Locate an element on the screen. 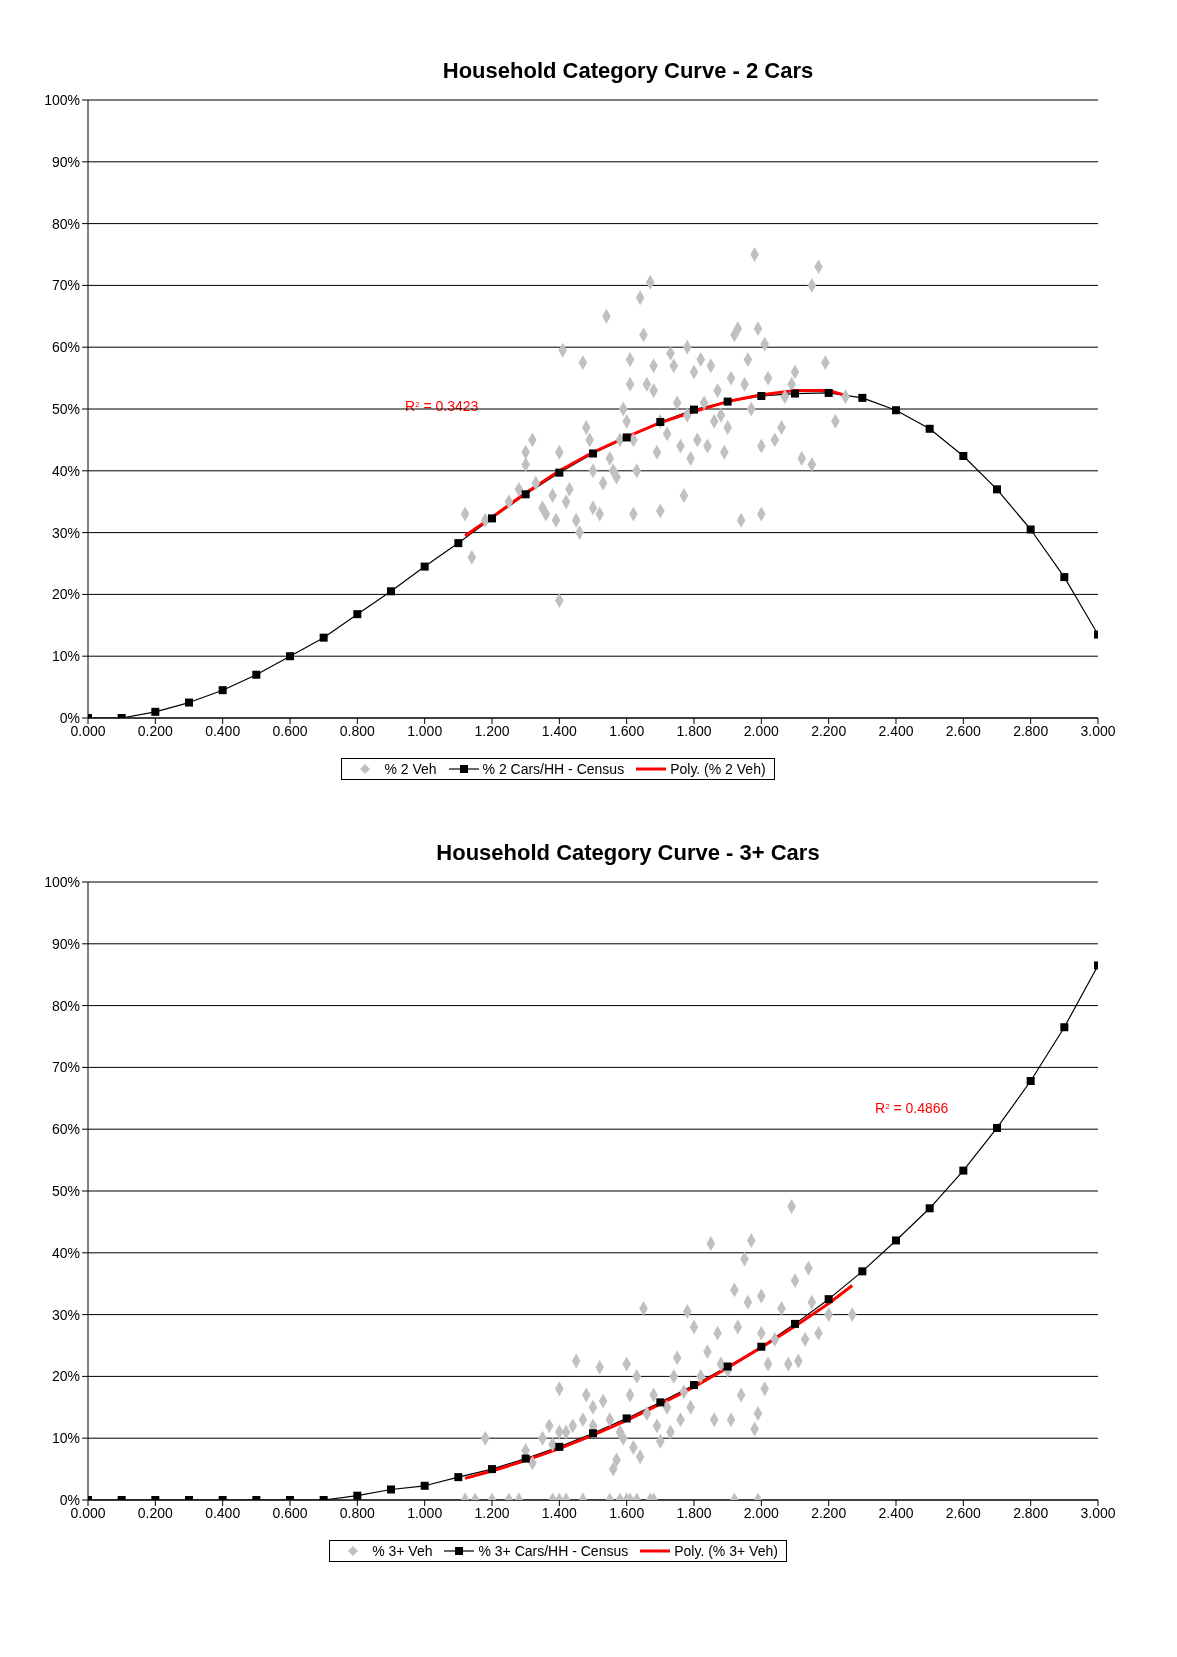 This screenshot has height=1657, width=1177. x-tick-label: 1.400 is located at coordinates (559, 1512).